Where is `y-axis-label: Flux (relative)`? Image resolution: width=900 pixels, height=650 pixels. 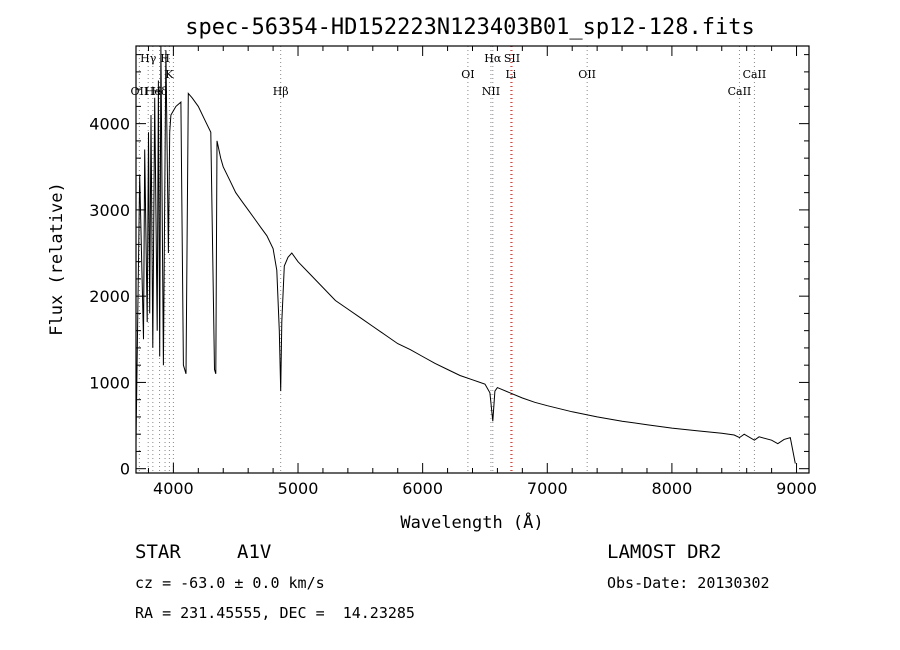 y-axis-label: Flux (relative) is located at coordinates (57, 259).